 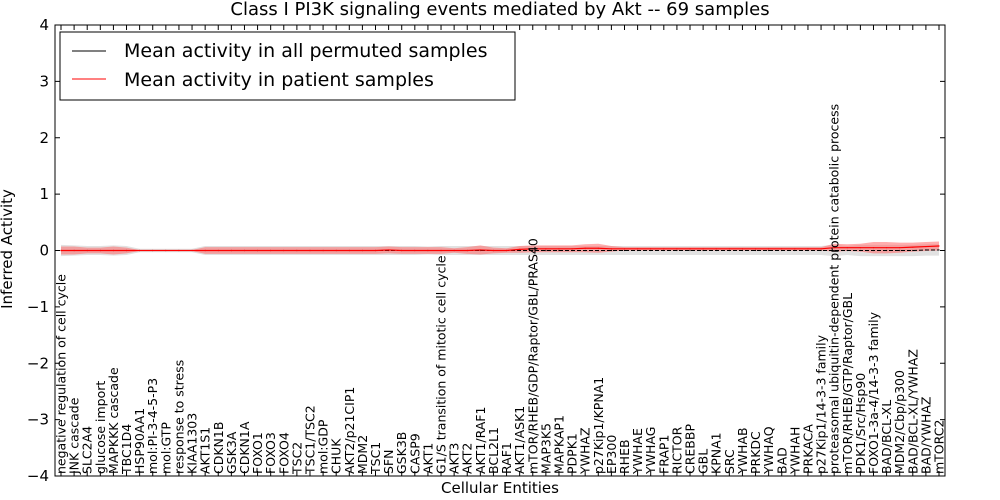 What do you see at coordinates (279, 80) in the screenshot?
I see `legend-label-patient: Mean activity in patient samples` at bounding box center [279, 80].